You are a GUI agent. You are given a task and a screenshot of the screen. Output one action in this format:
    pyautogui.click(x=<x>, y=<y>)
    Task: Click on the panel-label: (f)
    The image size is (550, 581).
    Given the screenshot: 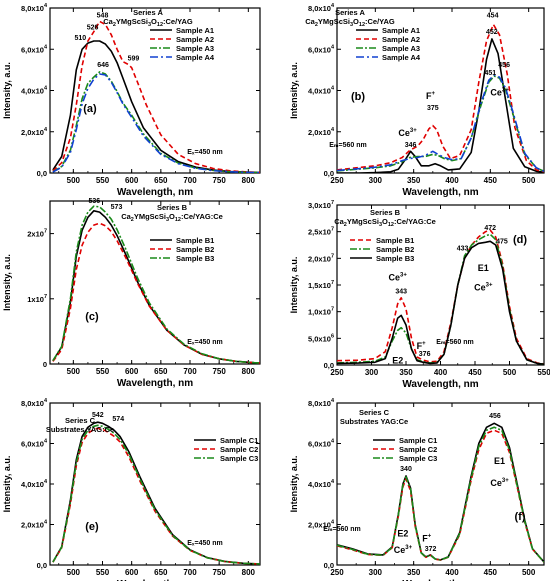 What is the action you would take?
    pyautogui.click(x=520, y=517)
    